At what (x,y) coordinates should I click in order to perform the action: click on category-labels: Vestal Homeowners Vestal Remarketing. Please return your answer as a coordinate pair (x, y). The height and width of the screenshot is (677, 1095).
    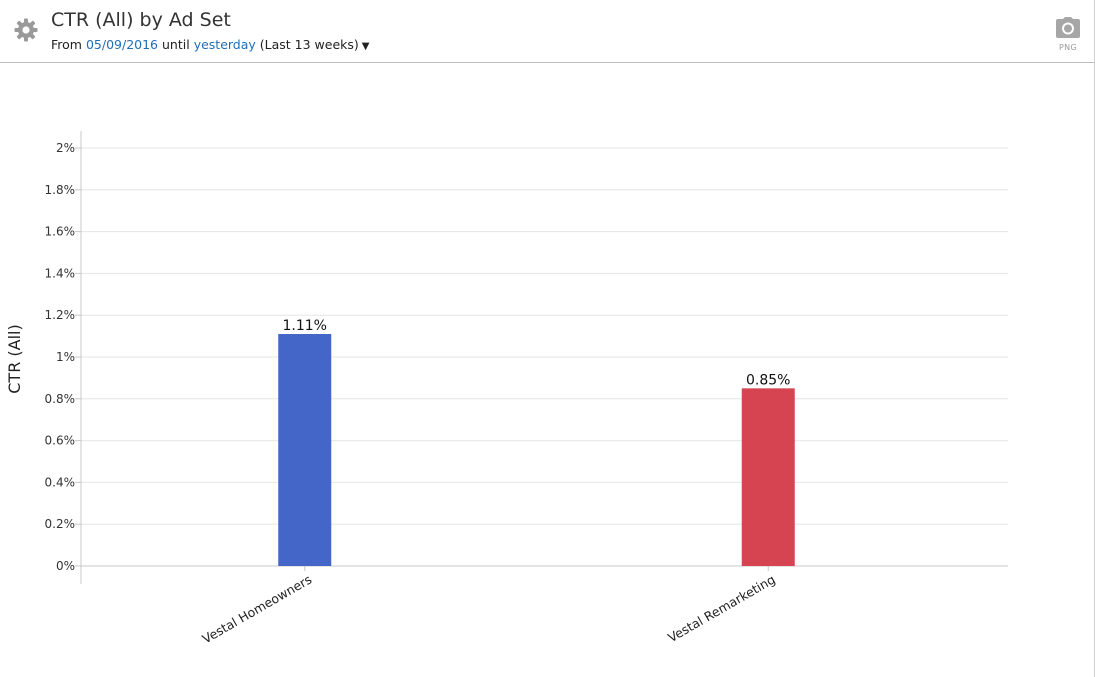
    Looking at the image, I should click on (488, 606).